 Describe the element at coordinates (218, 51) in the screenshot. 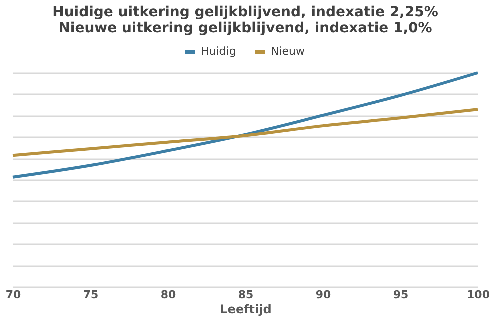

I see `legend-label: Huidig` at that location.